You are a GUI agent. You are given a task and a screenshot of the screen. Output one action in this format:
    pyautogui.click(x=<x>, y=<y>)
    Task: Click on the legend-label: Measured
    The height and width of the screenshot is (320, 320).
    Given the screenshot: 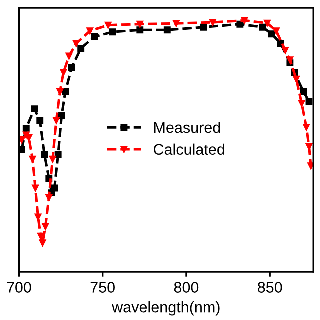 What is the action you would take?
    pyautogui.click(x=187, y=128)
    